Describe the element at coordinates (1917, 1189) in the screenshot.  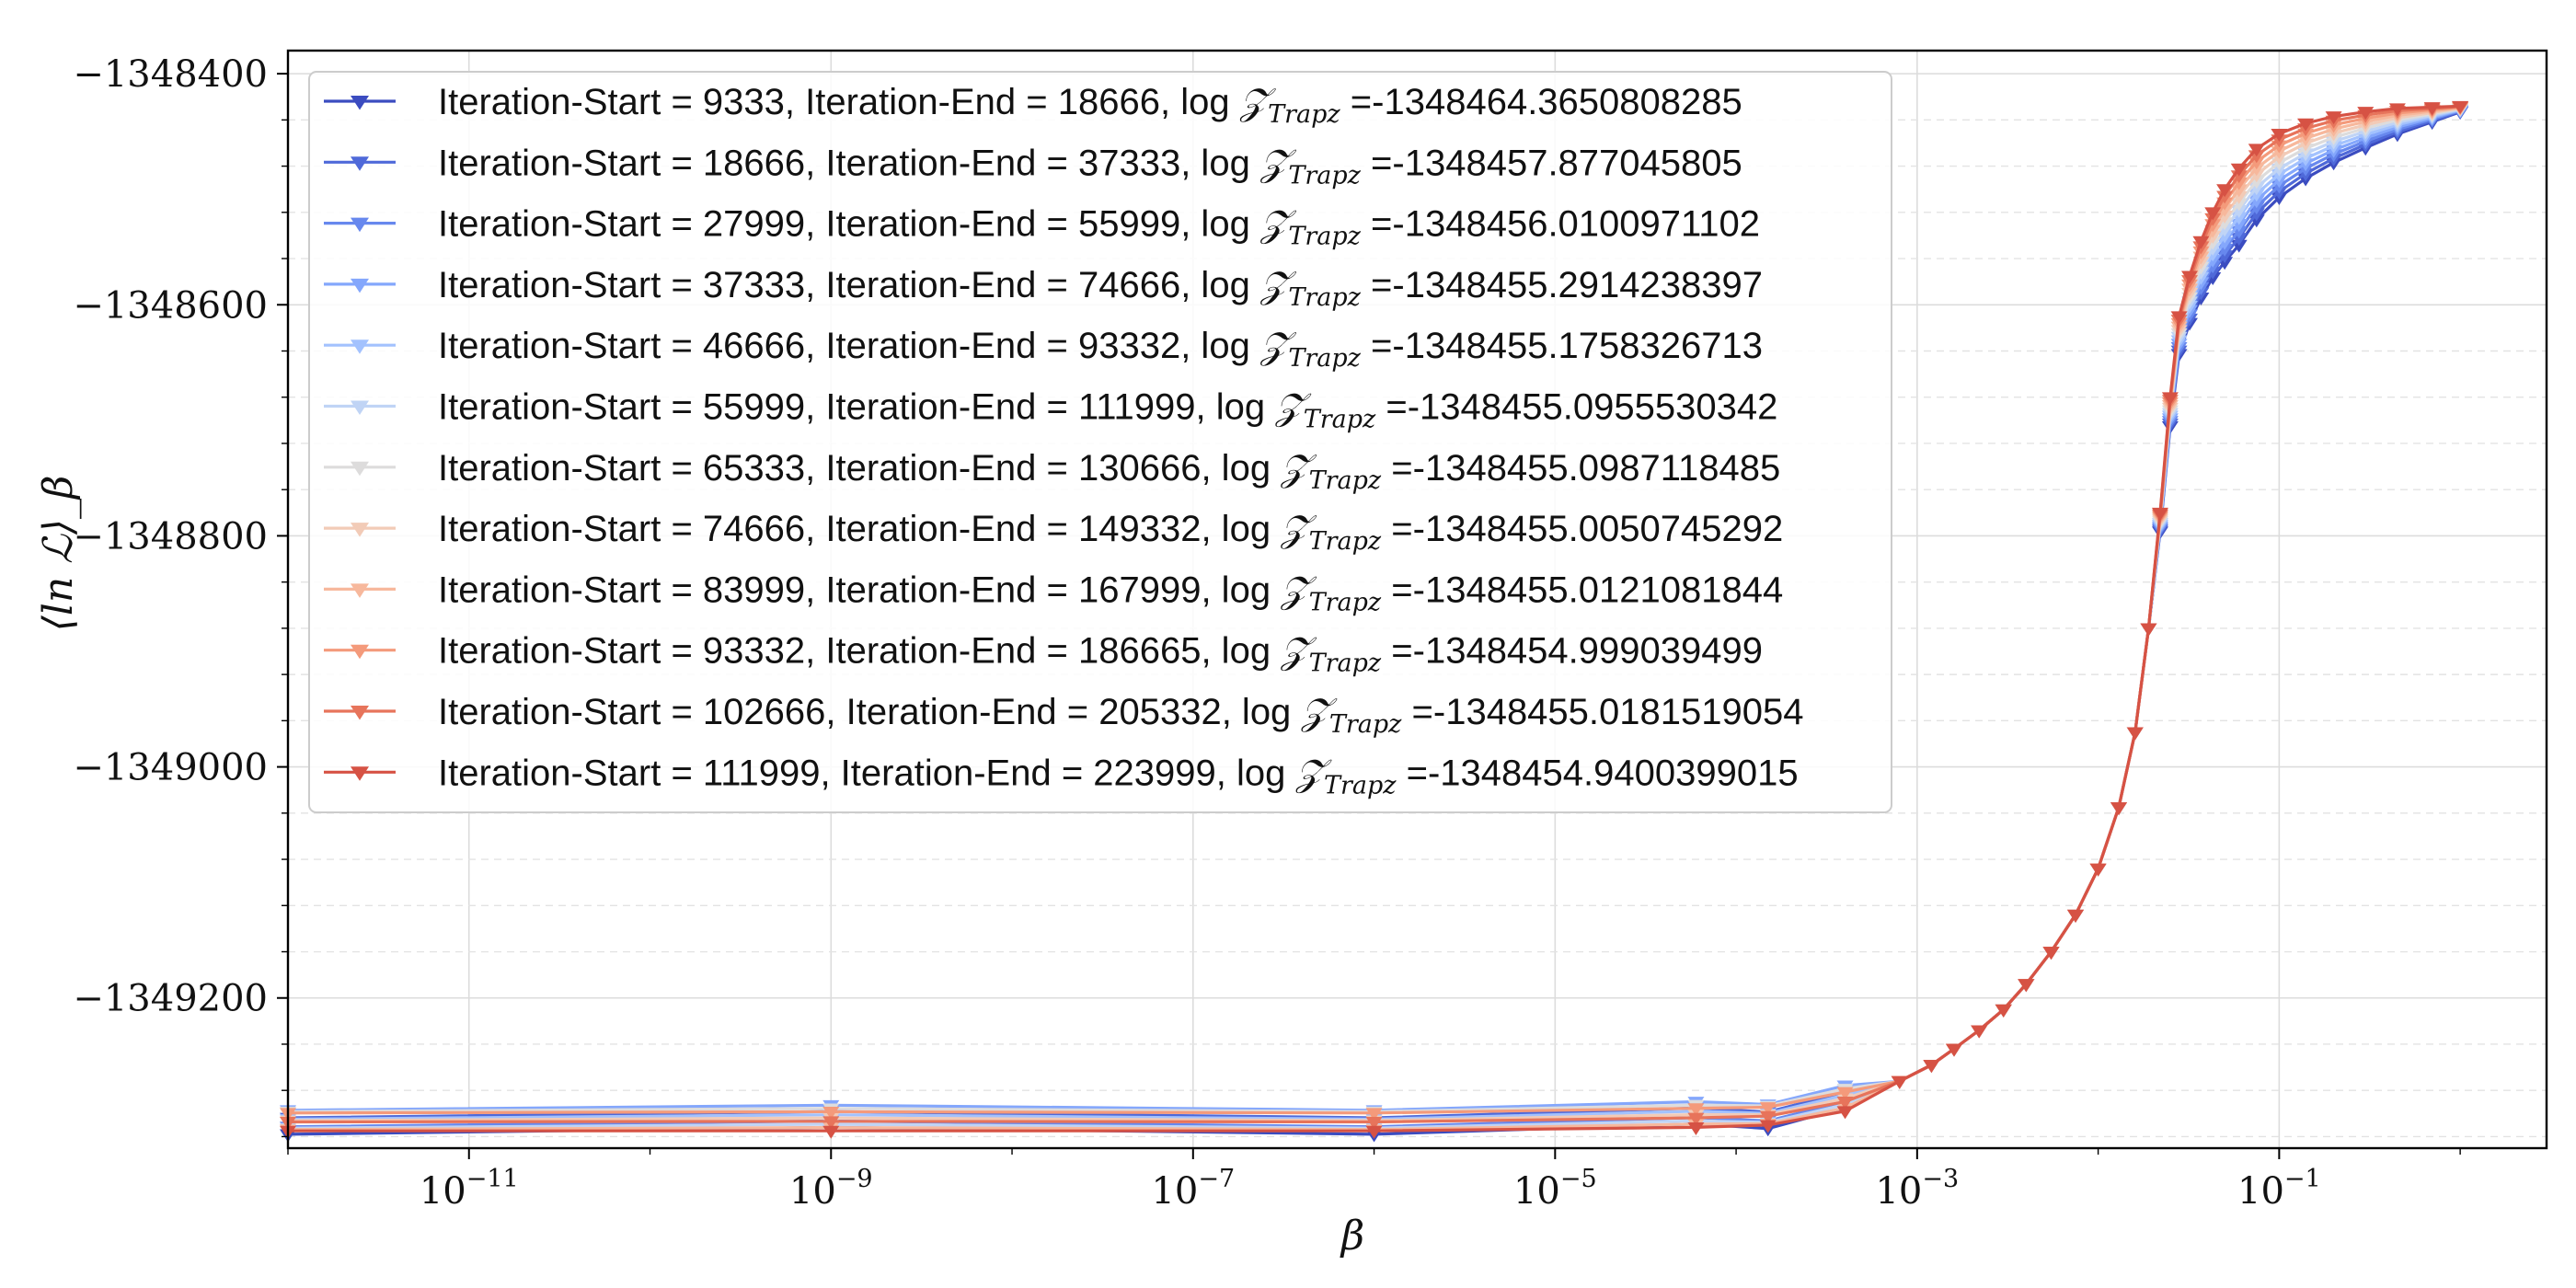
I see `x-tick-label: 10⁻³` at that location.